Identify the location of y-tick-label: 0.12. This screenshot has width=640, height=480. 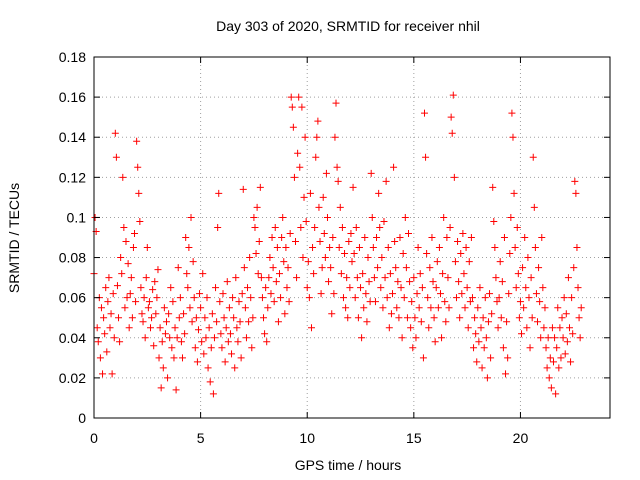
(72, 177).